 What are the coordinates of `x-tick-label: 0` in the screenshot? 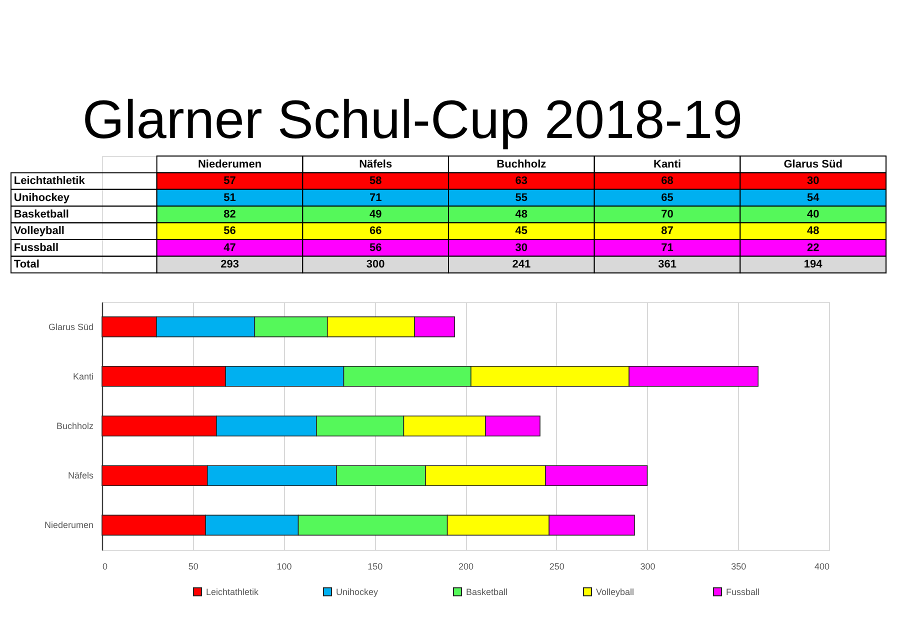 It's located at (105, 567).